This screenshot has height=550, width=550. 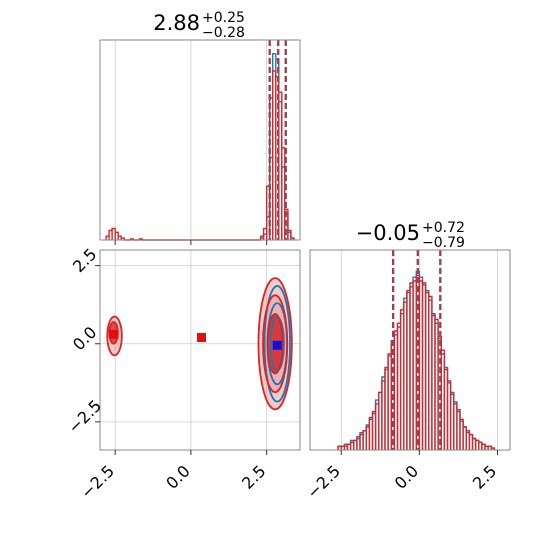 What do you see at coordinates (323, 481) in the screenshot?
I see `p2-xtick-label-0: −2.5` at bounding box center [323, 481].